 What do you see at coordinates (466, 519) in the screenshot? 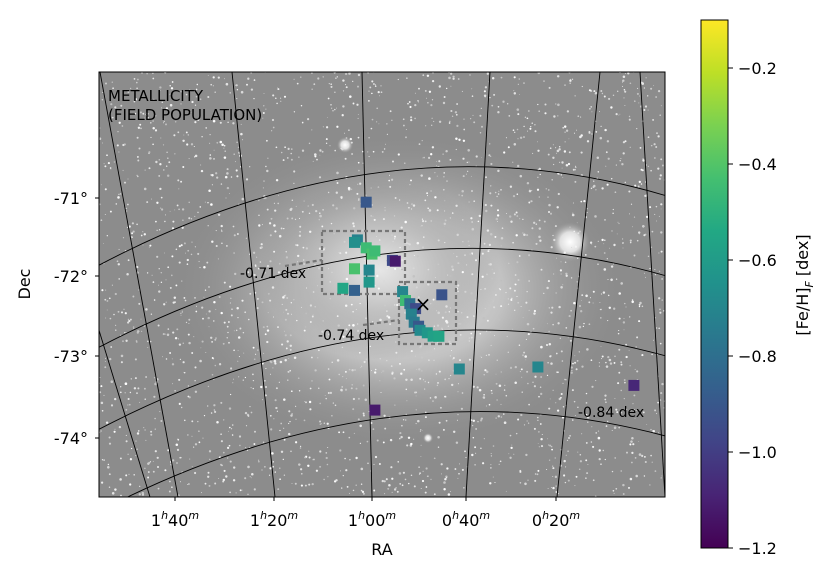
I see `ra-tick-label: 0h40m` at bounding box center [466, 519].